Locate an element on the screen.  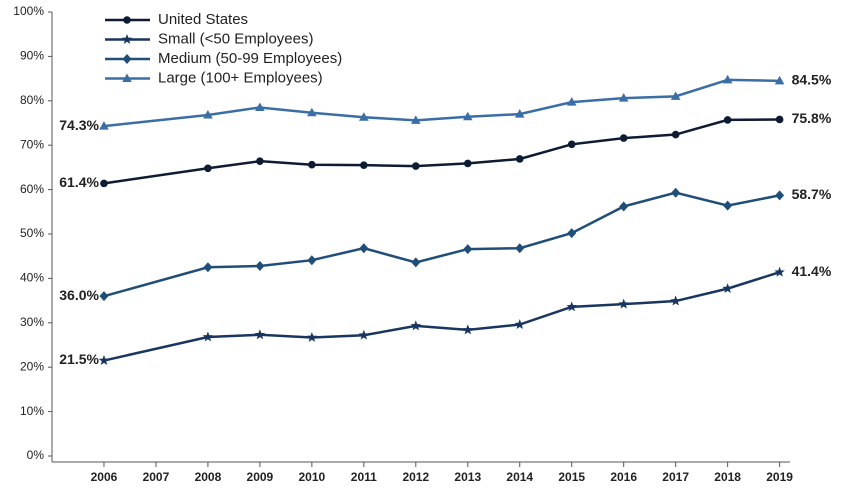
x-tick-label: 2008 is located at coordinates (208, 477).